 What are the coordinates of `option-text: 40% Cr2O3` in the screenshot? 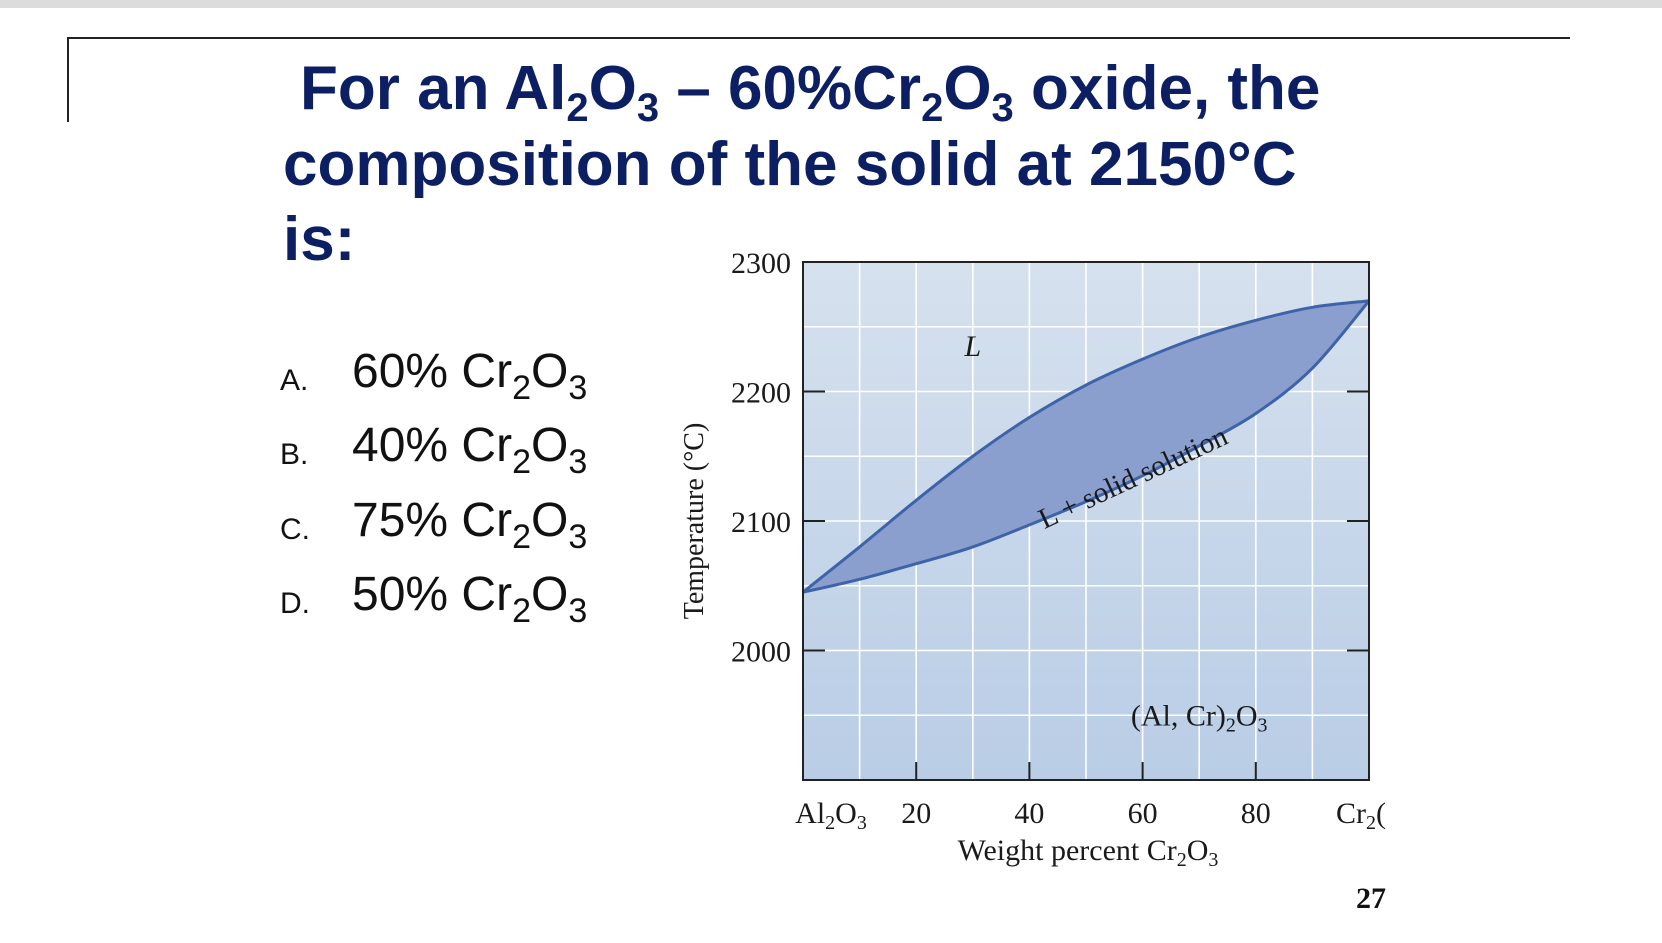 It's located at (469, 448).